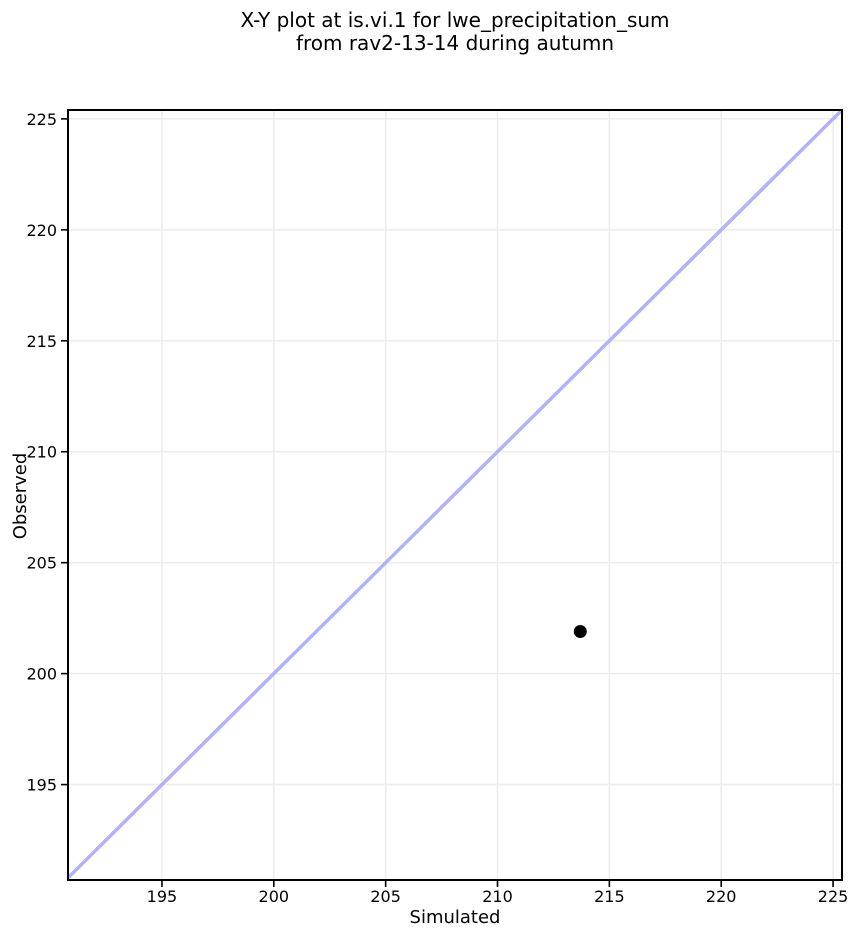 The height and width of the screenshot is (934, 856). Describe the element at coordinates (833, 896) in the screenshot. I see `x-tick-label: 225` at that location.